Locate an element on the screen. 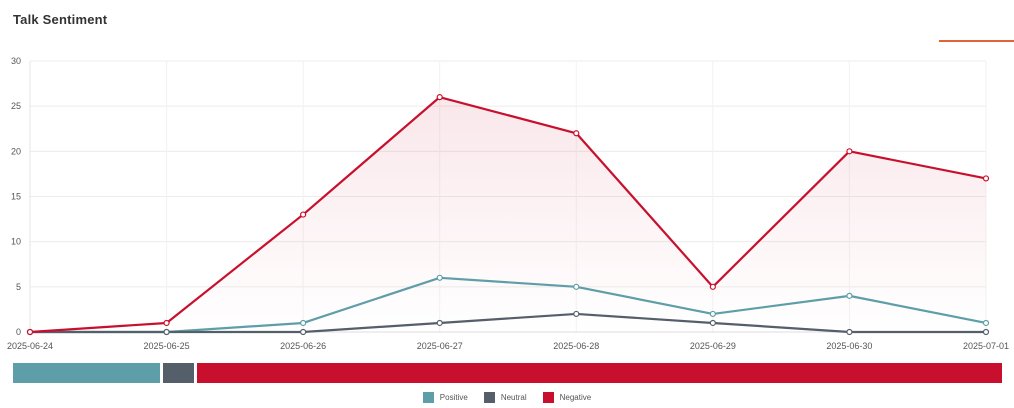 Image resolution: width=1014 pixels, height=408 pixels. y-axis-ticks: 0 5 10 15 20 25 30 is located at coordinates (16, 196).